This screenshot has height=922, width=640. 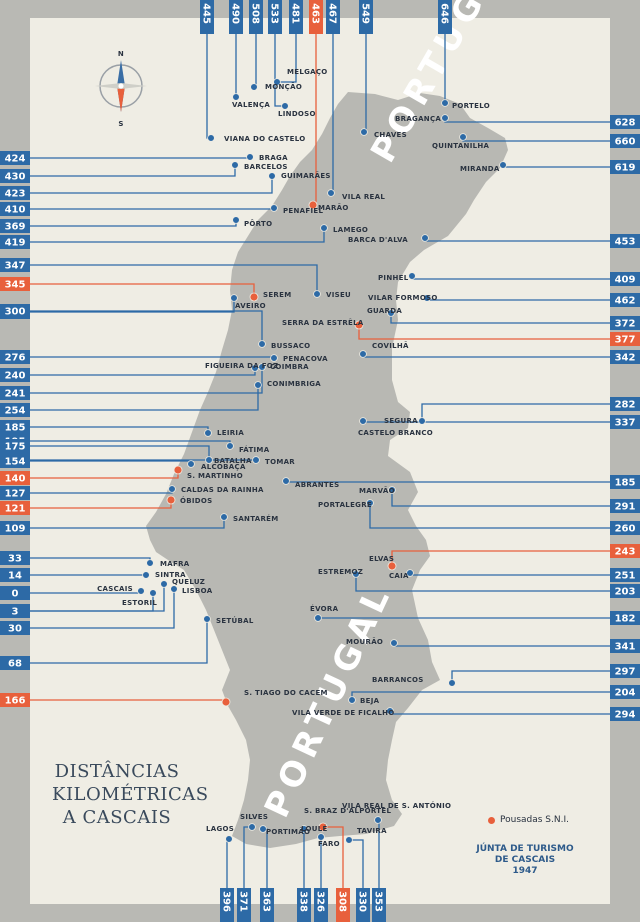 What do you see at coordinates (463, 137) in the screenshot?
I see `place-dot-quintanilha` at bounding box center [463, 137].